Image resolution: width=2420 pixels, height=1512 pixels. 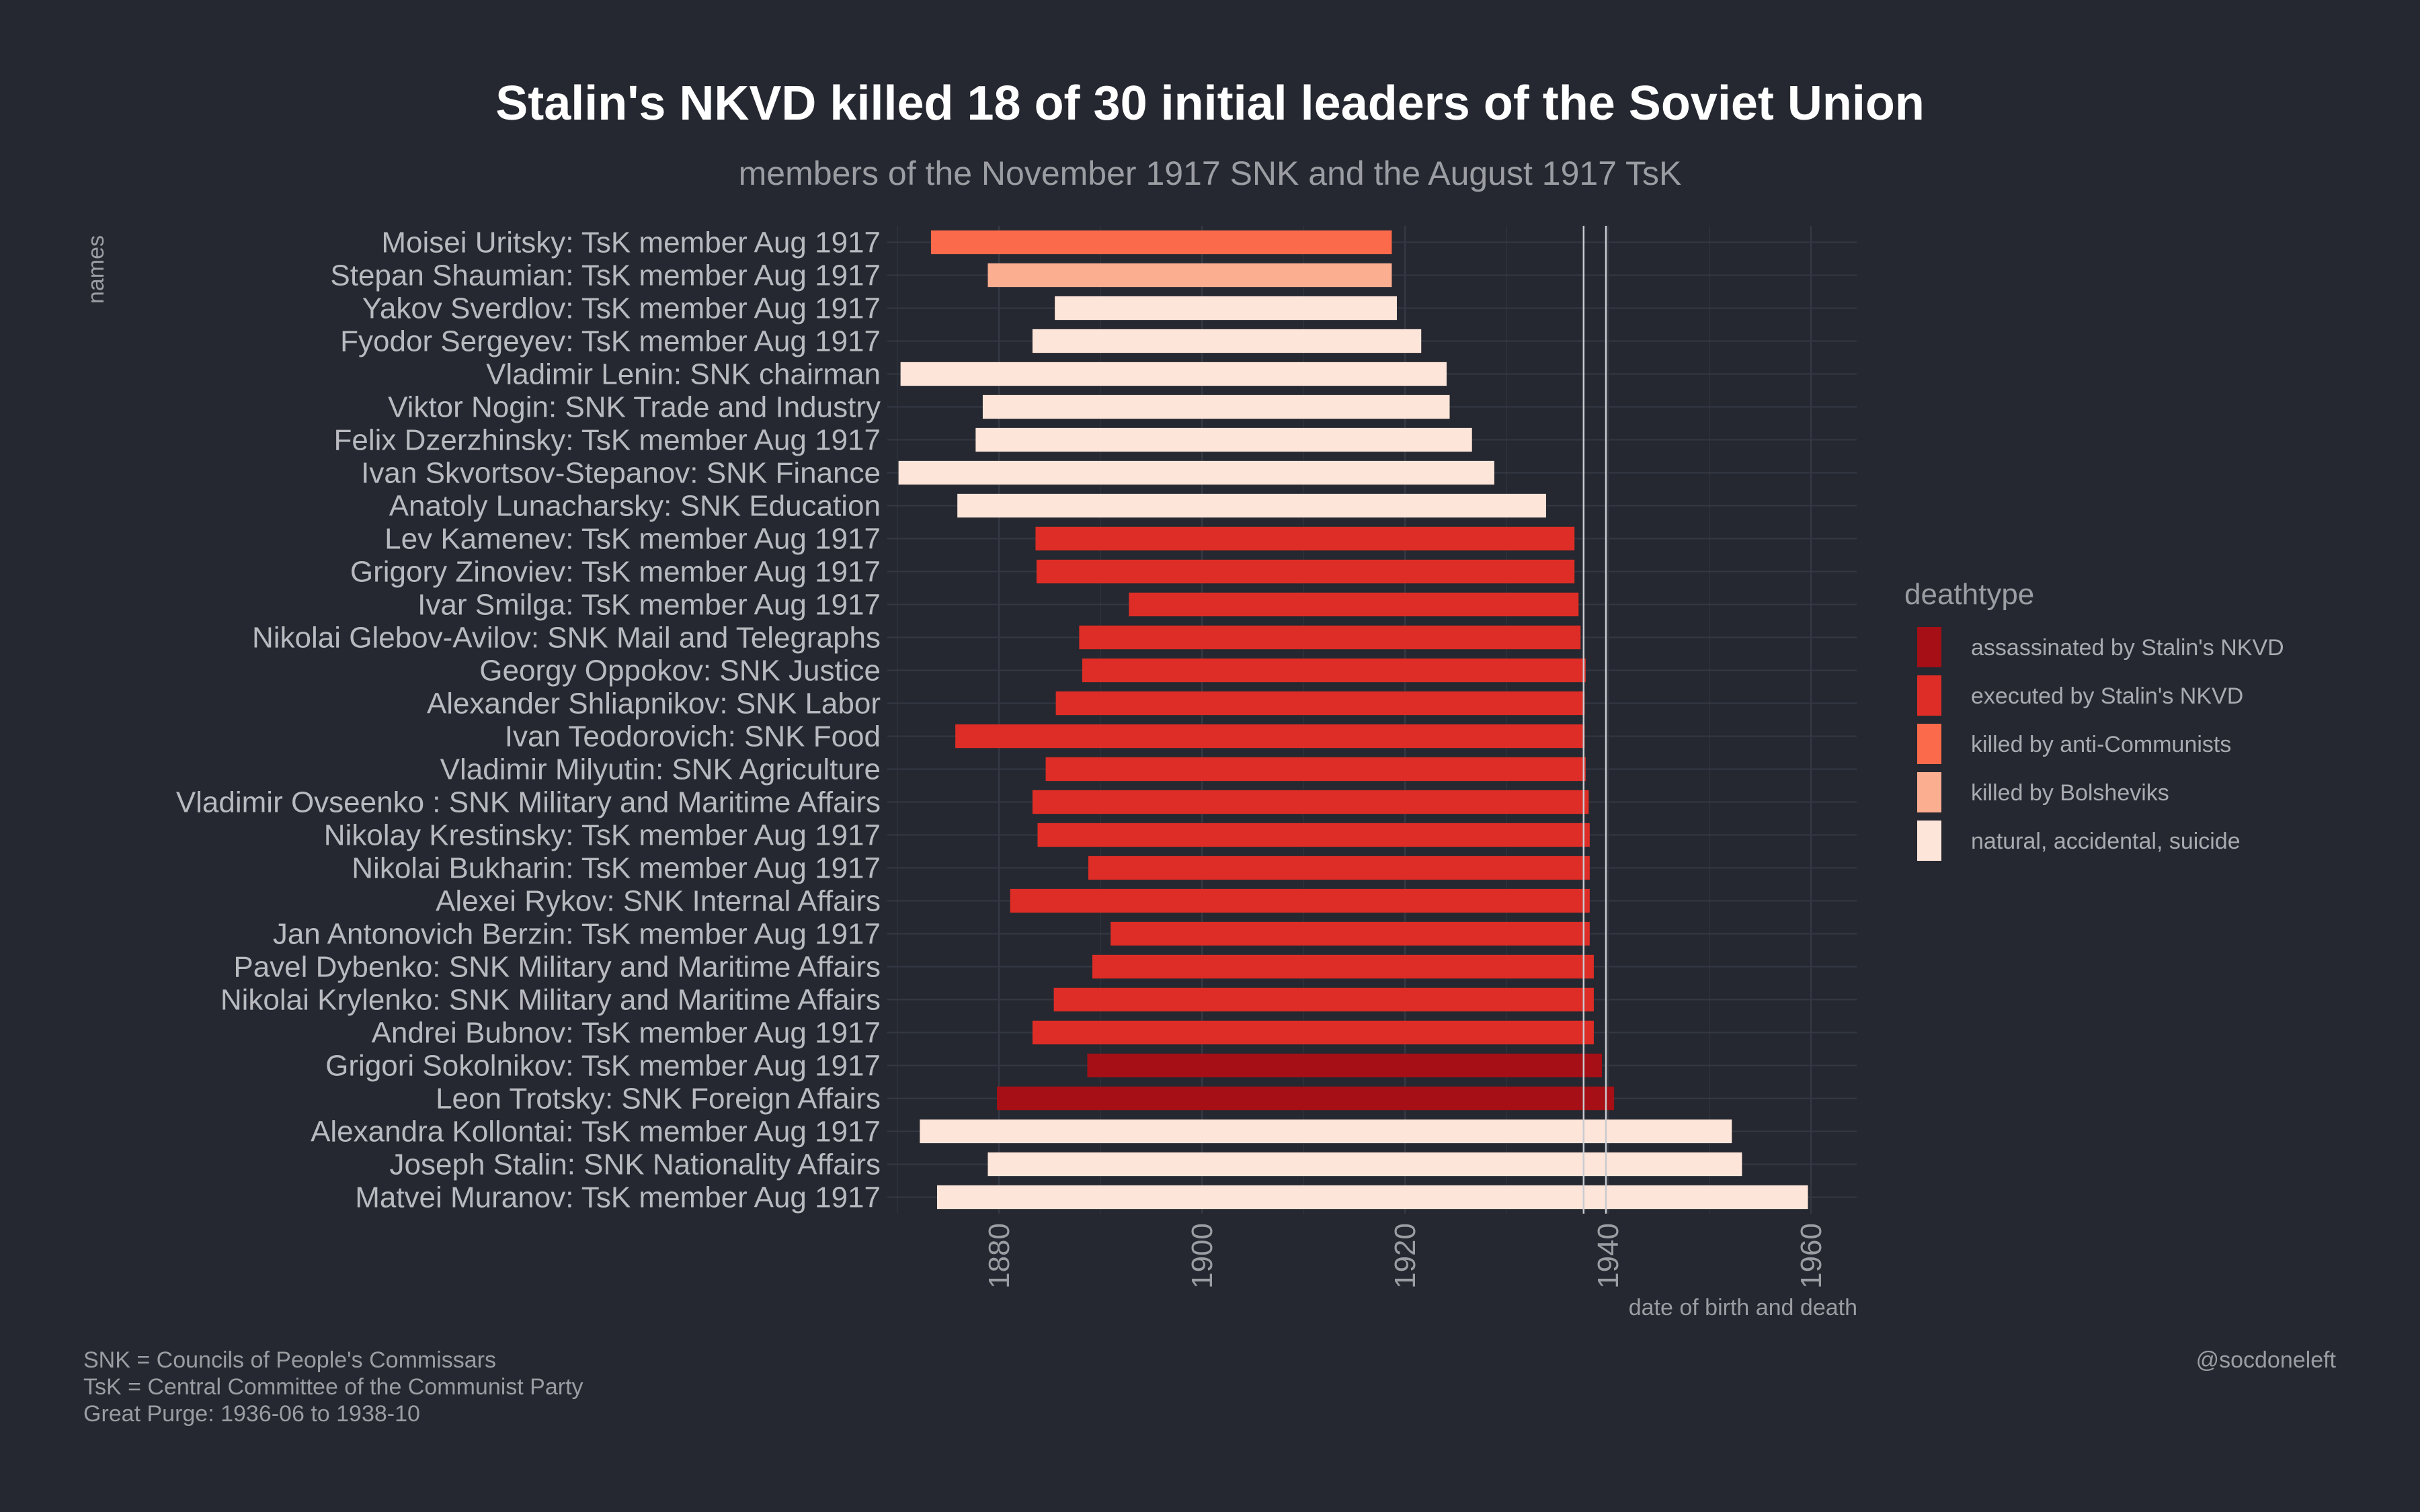 I want to click on name-label: Ivar Smilga: TsK member Aug 1917, so click(x=649, y=606).